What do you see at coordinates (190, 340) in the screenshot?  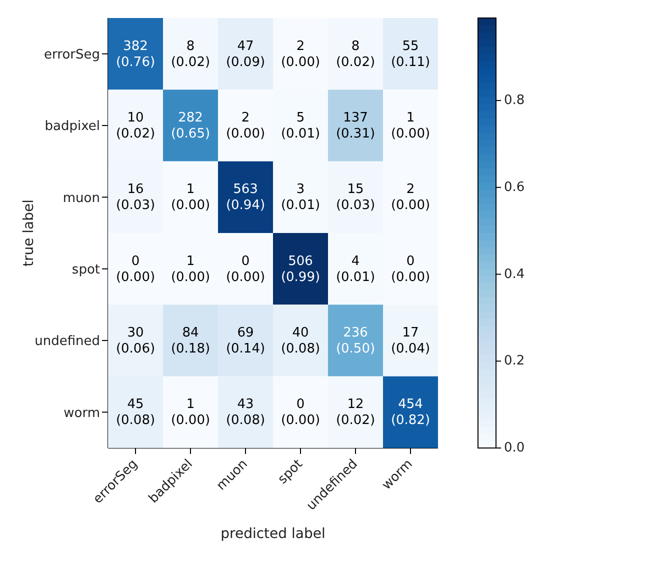 I see `data-label: 84 (0.18)` at bounding box center [190, 340].